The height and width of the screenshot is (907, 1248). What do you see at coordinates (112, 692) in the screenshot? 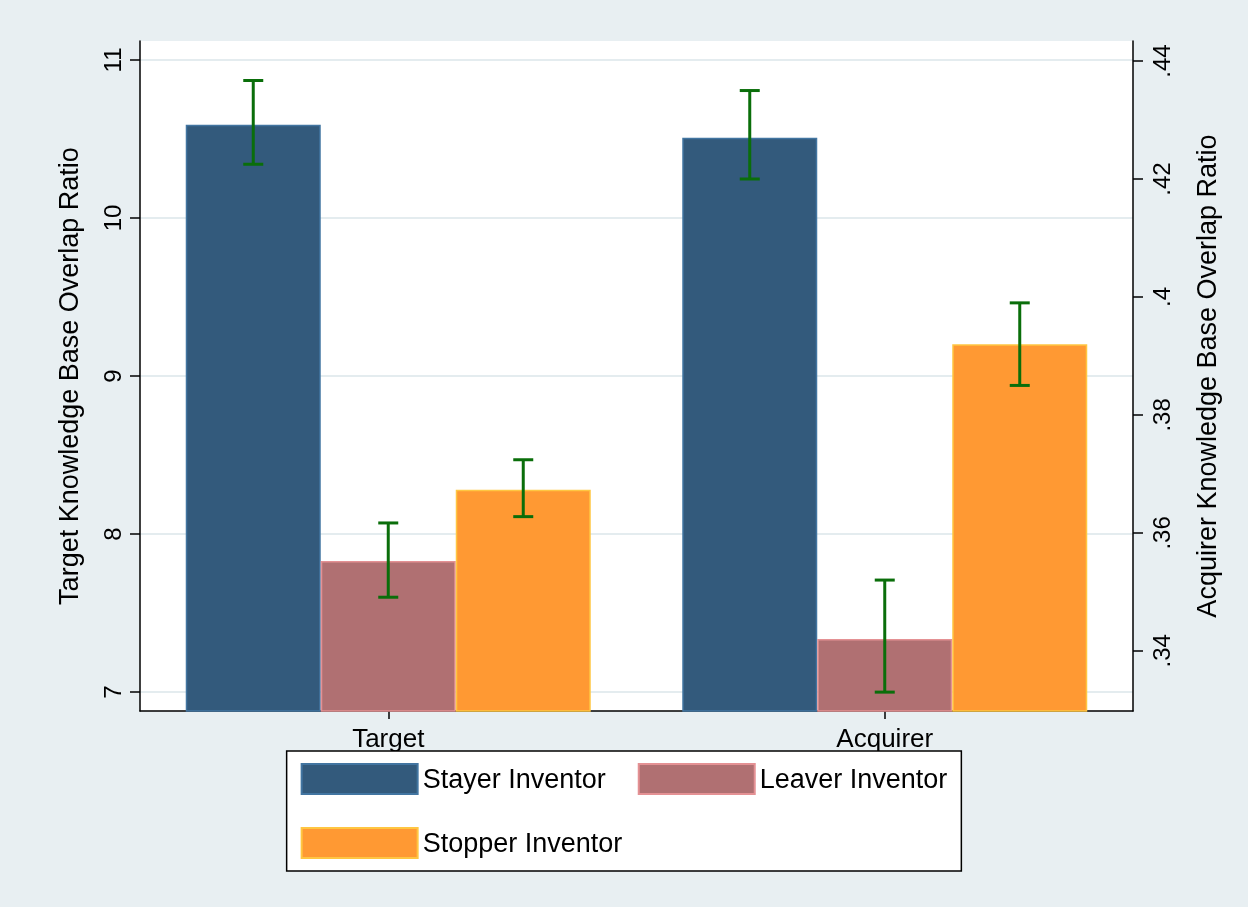
I see `y-tick-label: 7` at bounding box center [112, 692].